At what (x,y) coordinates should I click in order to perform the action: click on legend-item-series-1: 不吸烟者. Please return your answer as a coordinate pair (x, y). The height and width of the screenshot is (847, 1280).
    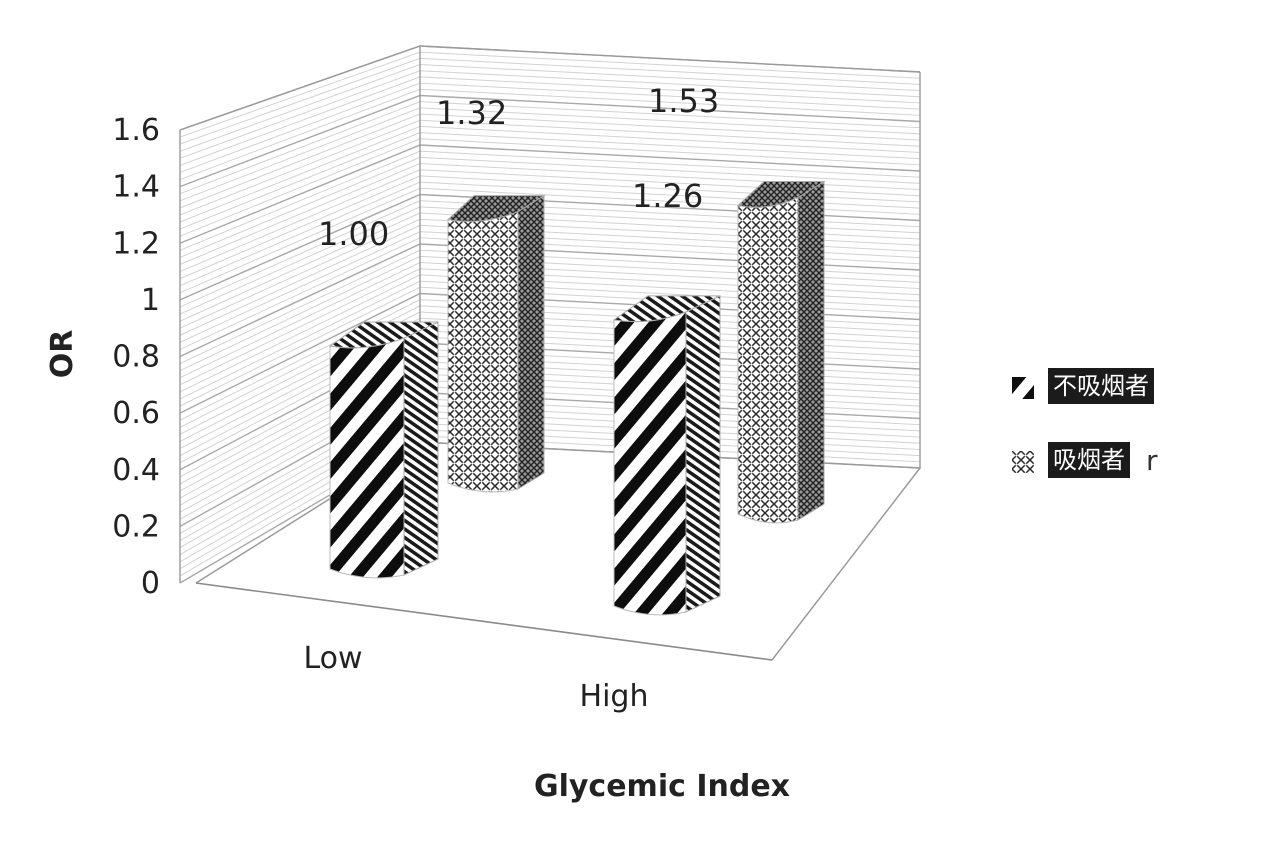
    Looking at the image, I should click on (1112, 388).